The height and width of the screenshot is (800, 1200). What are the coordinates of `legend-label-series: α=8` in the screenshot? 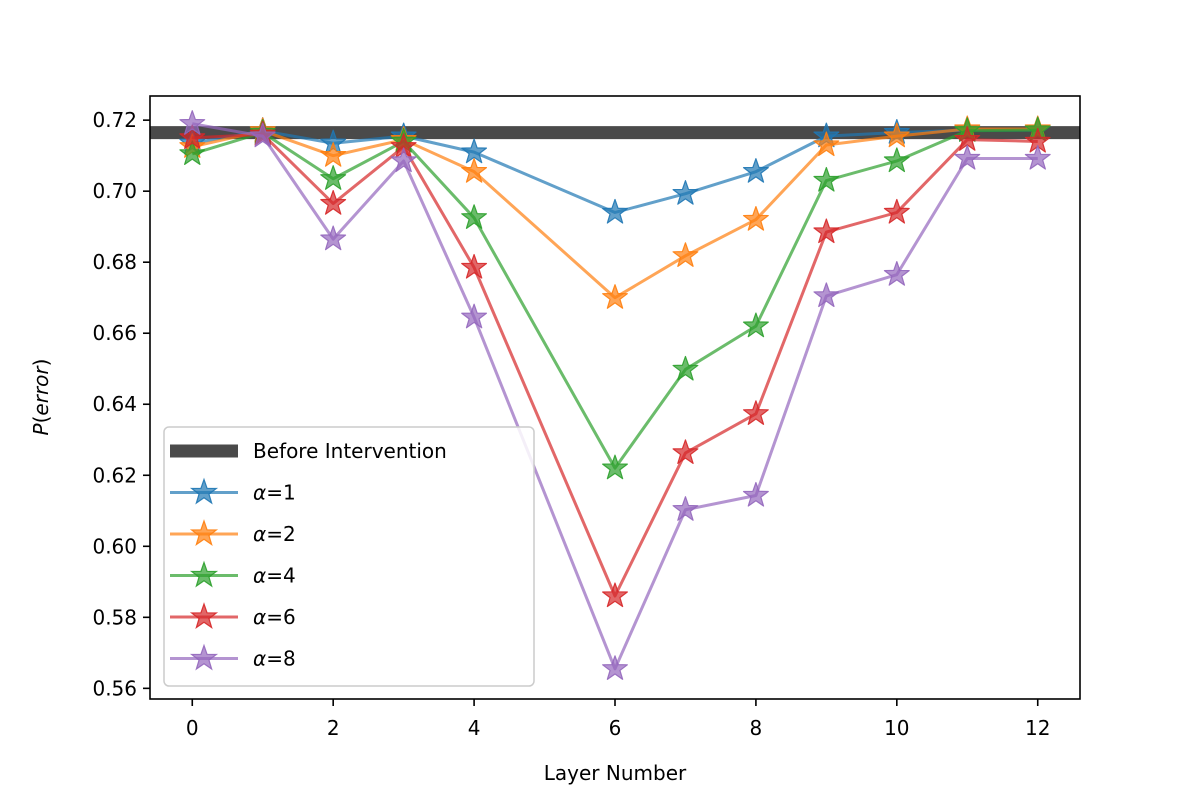 It's located at (274, 659).